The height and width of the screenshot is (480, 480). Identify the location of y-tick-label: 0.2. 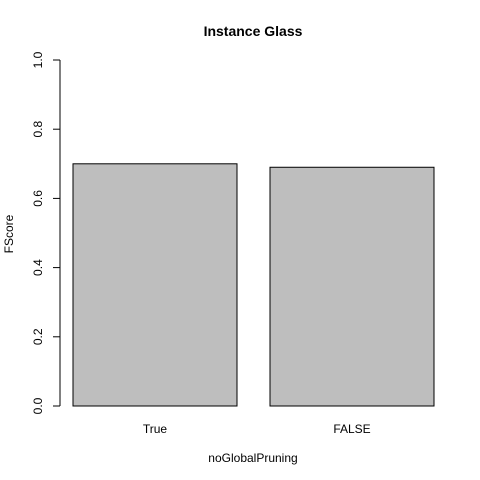
(38, 336).